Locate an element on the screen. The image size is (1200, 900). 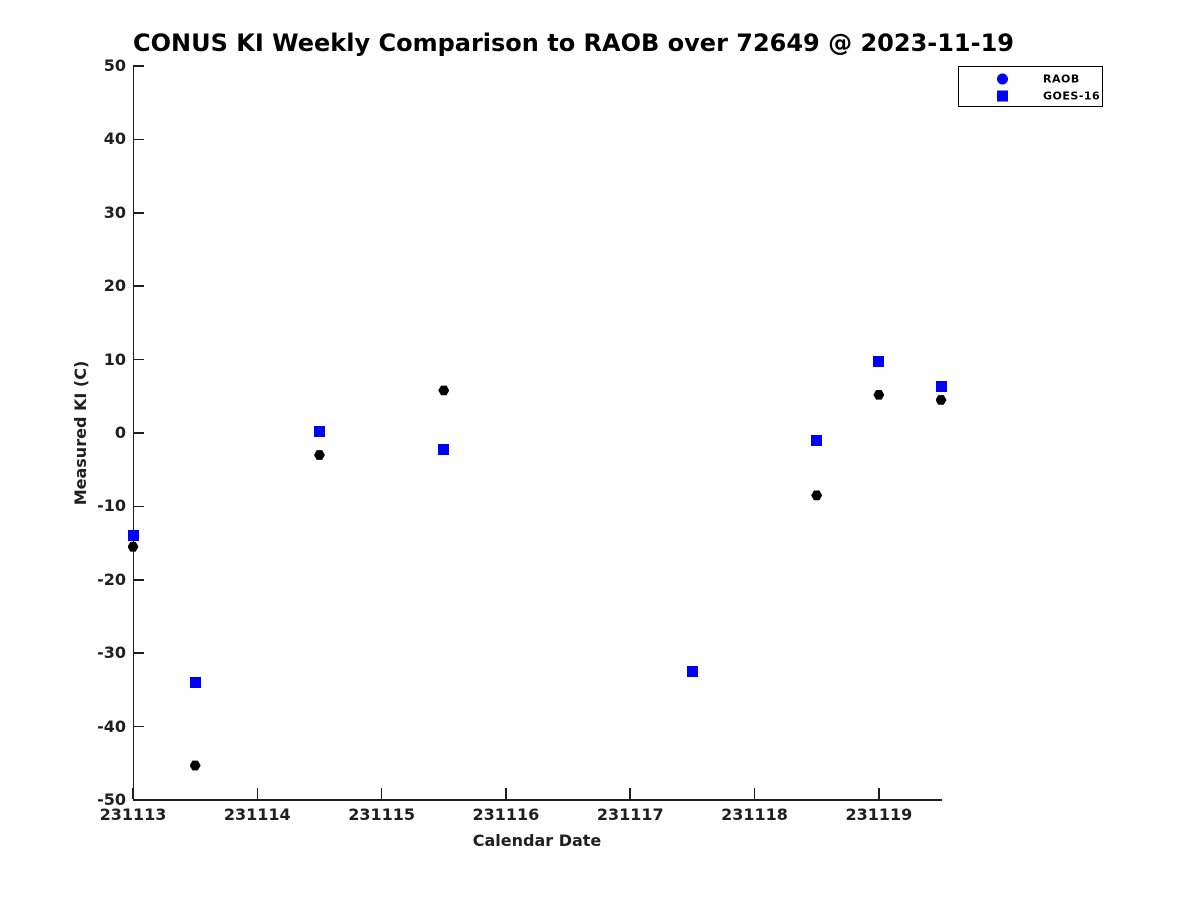
legend-row-raob: RAOB is located at coordinates (1030, 78).